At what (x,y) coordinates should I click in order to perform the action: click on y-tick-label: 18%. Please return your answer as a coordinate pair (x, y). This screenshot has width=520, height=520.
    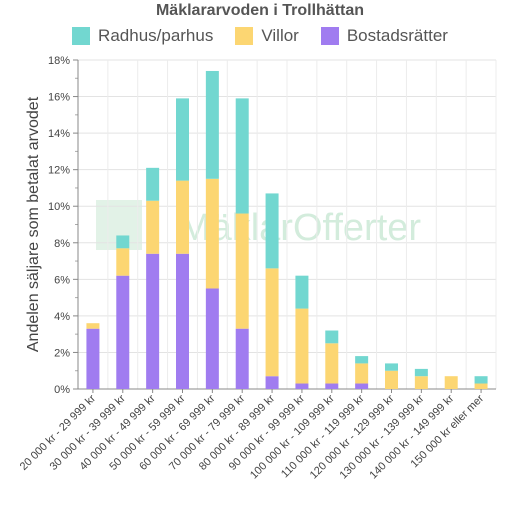
    Looking at the image, I should click on (59, 61).